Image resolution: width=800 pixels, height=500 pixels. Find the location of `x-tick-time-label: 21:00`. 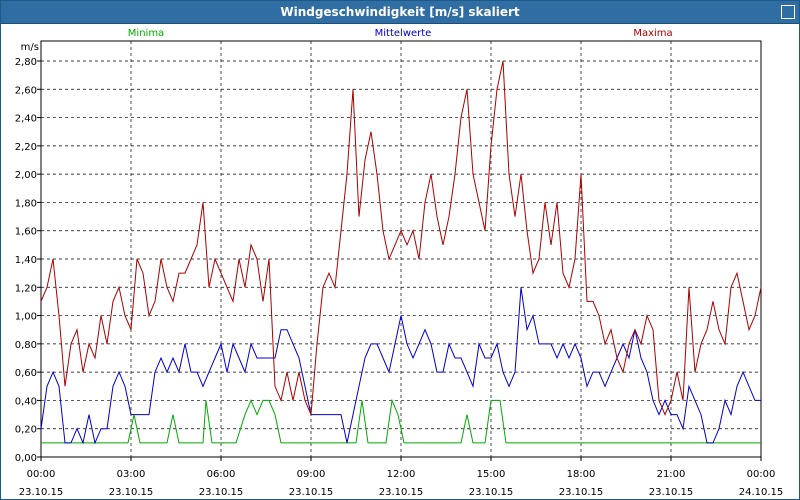

x-tick-time-label: 21:00 is located at coordinates (671, 474).